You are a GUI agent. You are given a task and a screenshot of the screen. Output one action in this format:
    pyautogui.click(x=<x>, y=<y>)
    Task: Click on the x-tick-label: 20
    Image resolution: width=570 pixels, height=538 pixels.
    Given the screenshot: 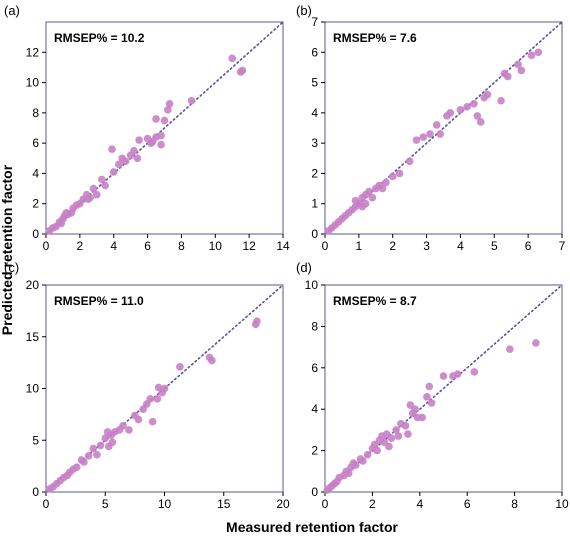 What is the action you would take?
    pyautogui.click(x=283, y=504)
    